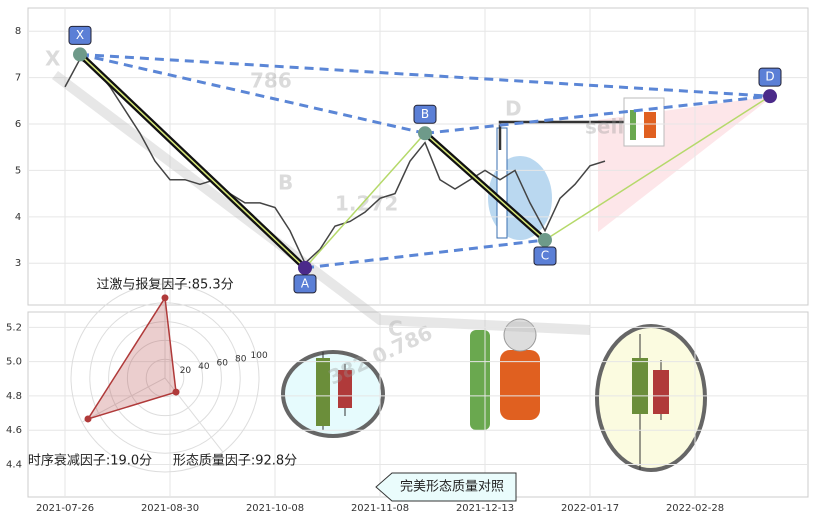 The height and width of the screenshot is (520, 816). Describe the element at coordinates (18, 124) in the screenshot. I see `y-tick-label: 6` at that location.